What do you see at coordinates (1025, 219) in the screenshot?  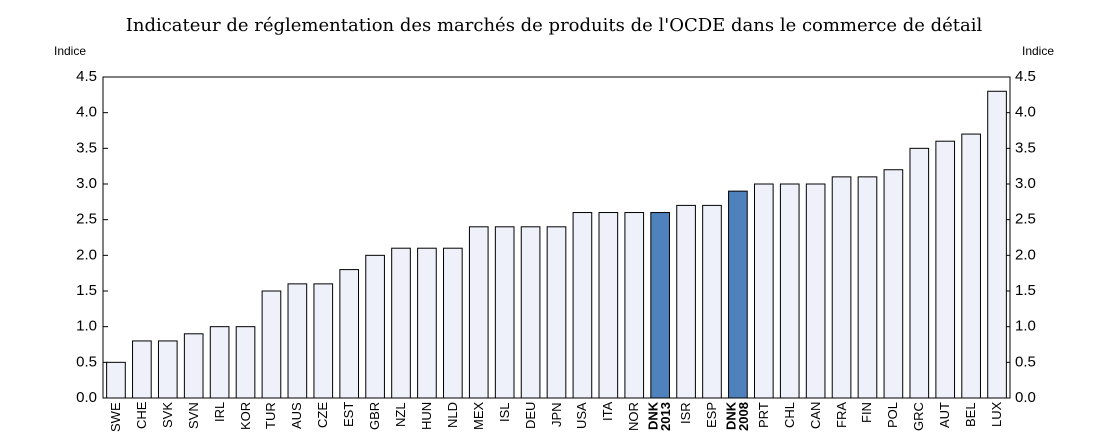 I see `y2-tick-label: 2.5` at bounding box center [1025, 219].